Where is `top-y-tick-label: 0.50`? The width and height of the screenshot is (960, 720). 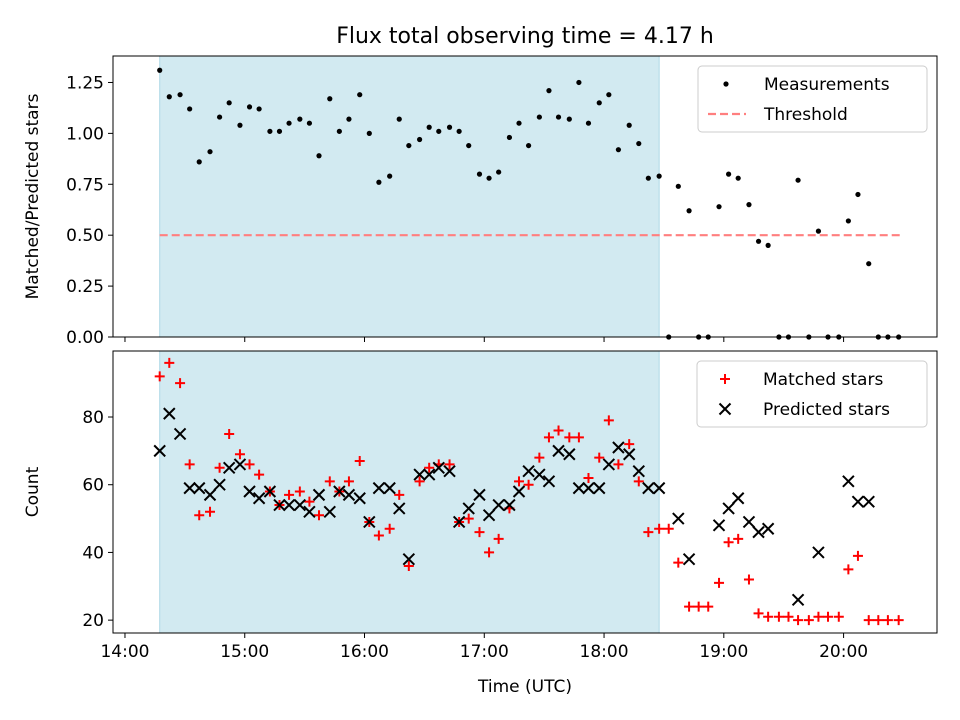 top-y-tick-label: 0.50 is located at coordinates (85, 236).